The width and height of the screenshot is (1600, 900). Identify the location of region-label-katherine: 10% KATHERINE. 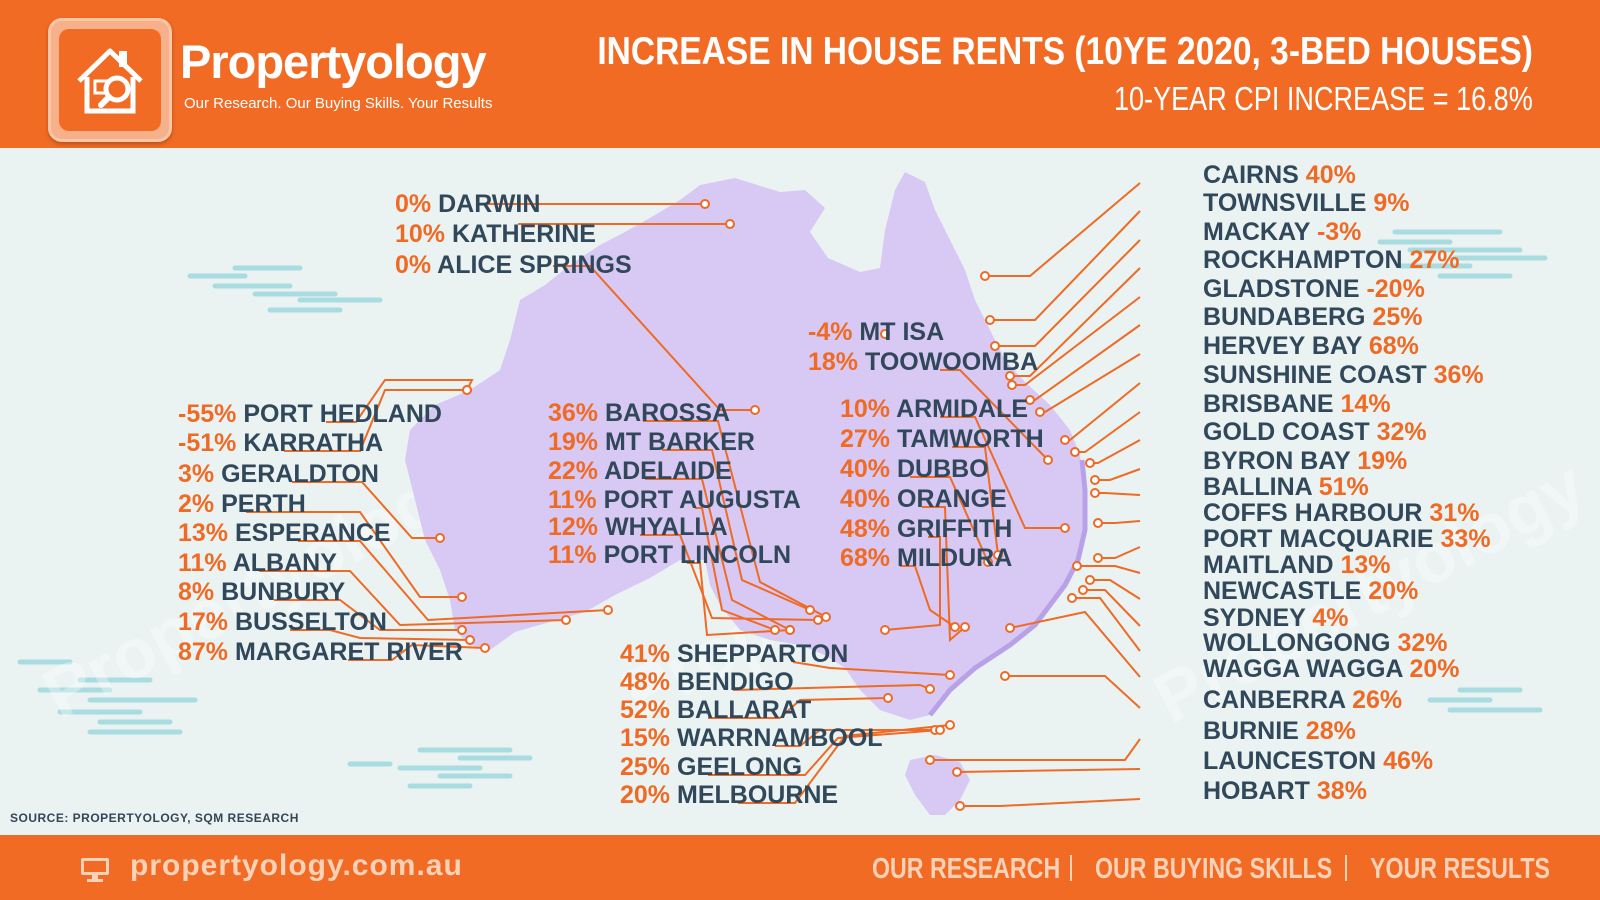
(495, 234).